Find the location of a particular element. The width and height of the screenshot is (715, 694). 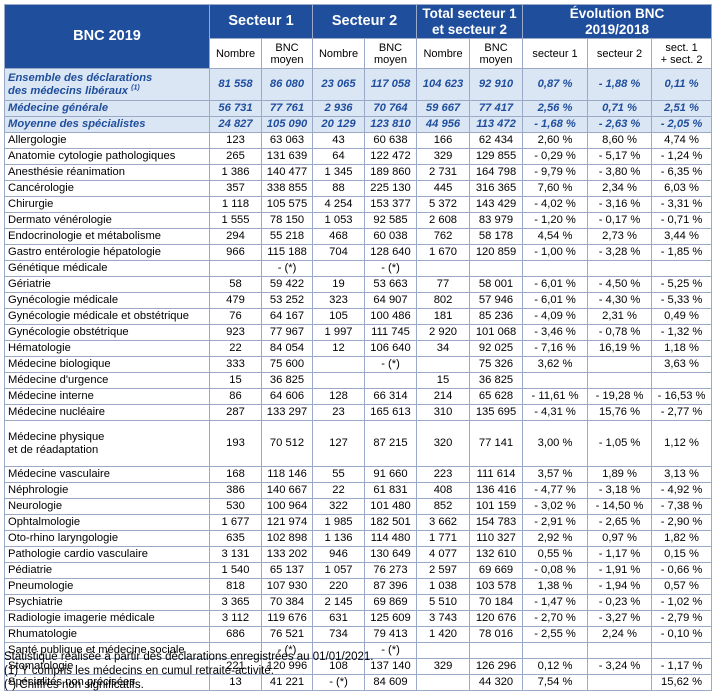

table-cell: - 1,32 % is located at coordinates (682, 332).